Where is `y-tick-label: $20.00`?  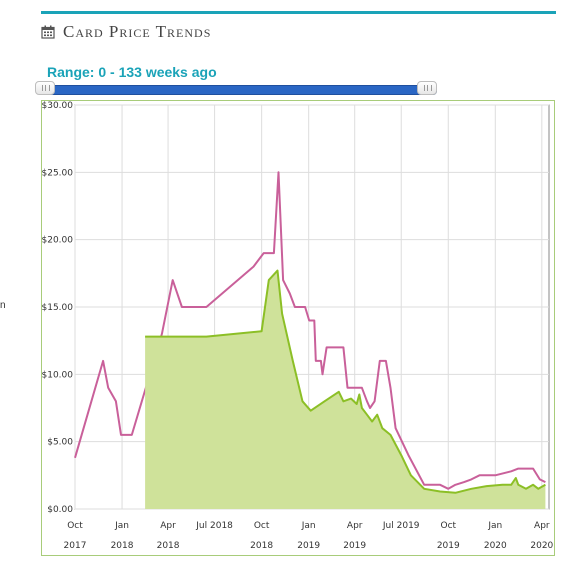 y-tick-label: $20.00 is located at coordinates (58, 241).